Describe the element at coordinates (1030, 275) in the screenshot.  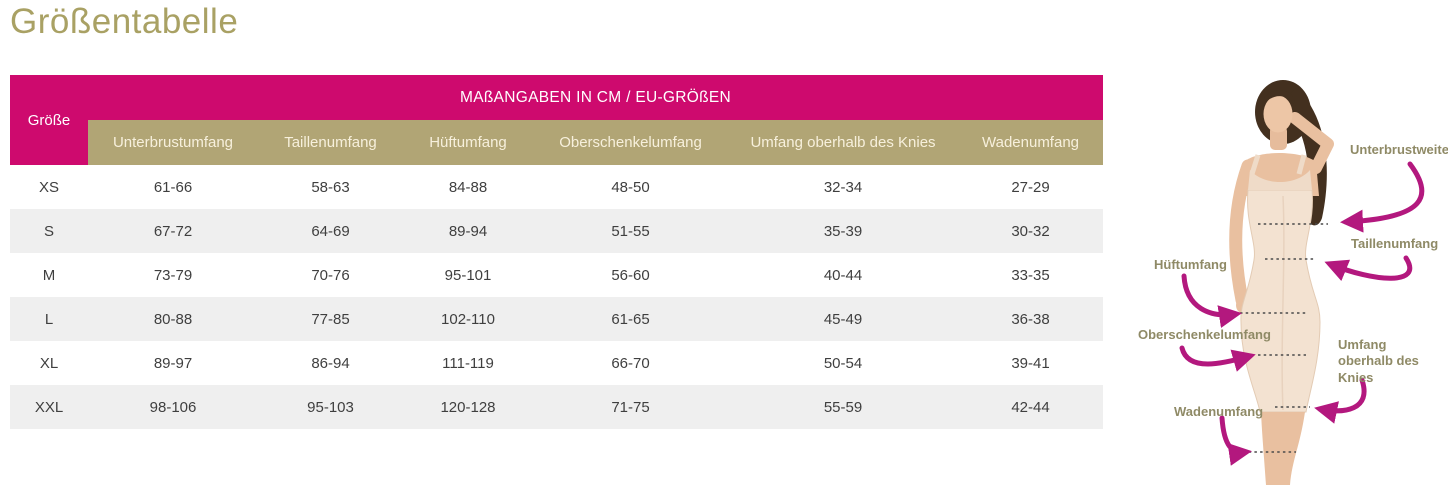
I see `value-cell: 33-35` at that location.